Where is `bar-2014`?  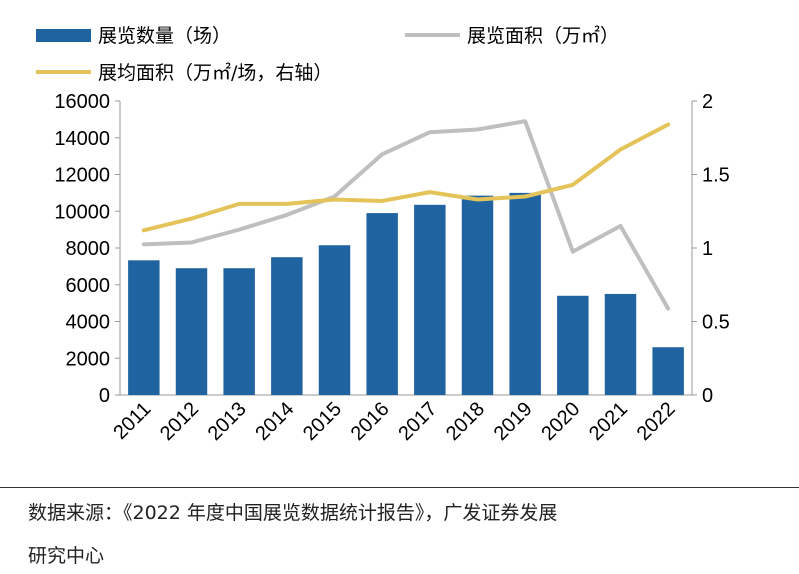
bar-2014 is located at coordinates (287, 326).